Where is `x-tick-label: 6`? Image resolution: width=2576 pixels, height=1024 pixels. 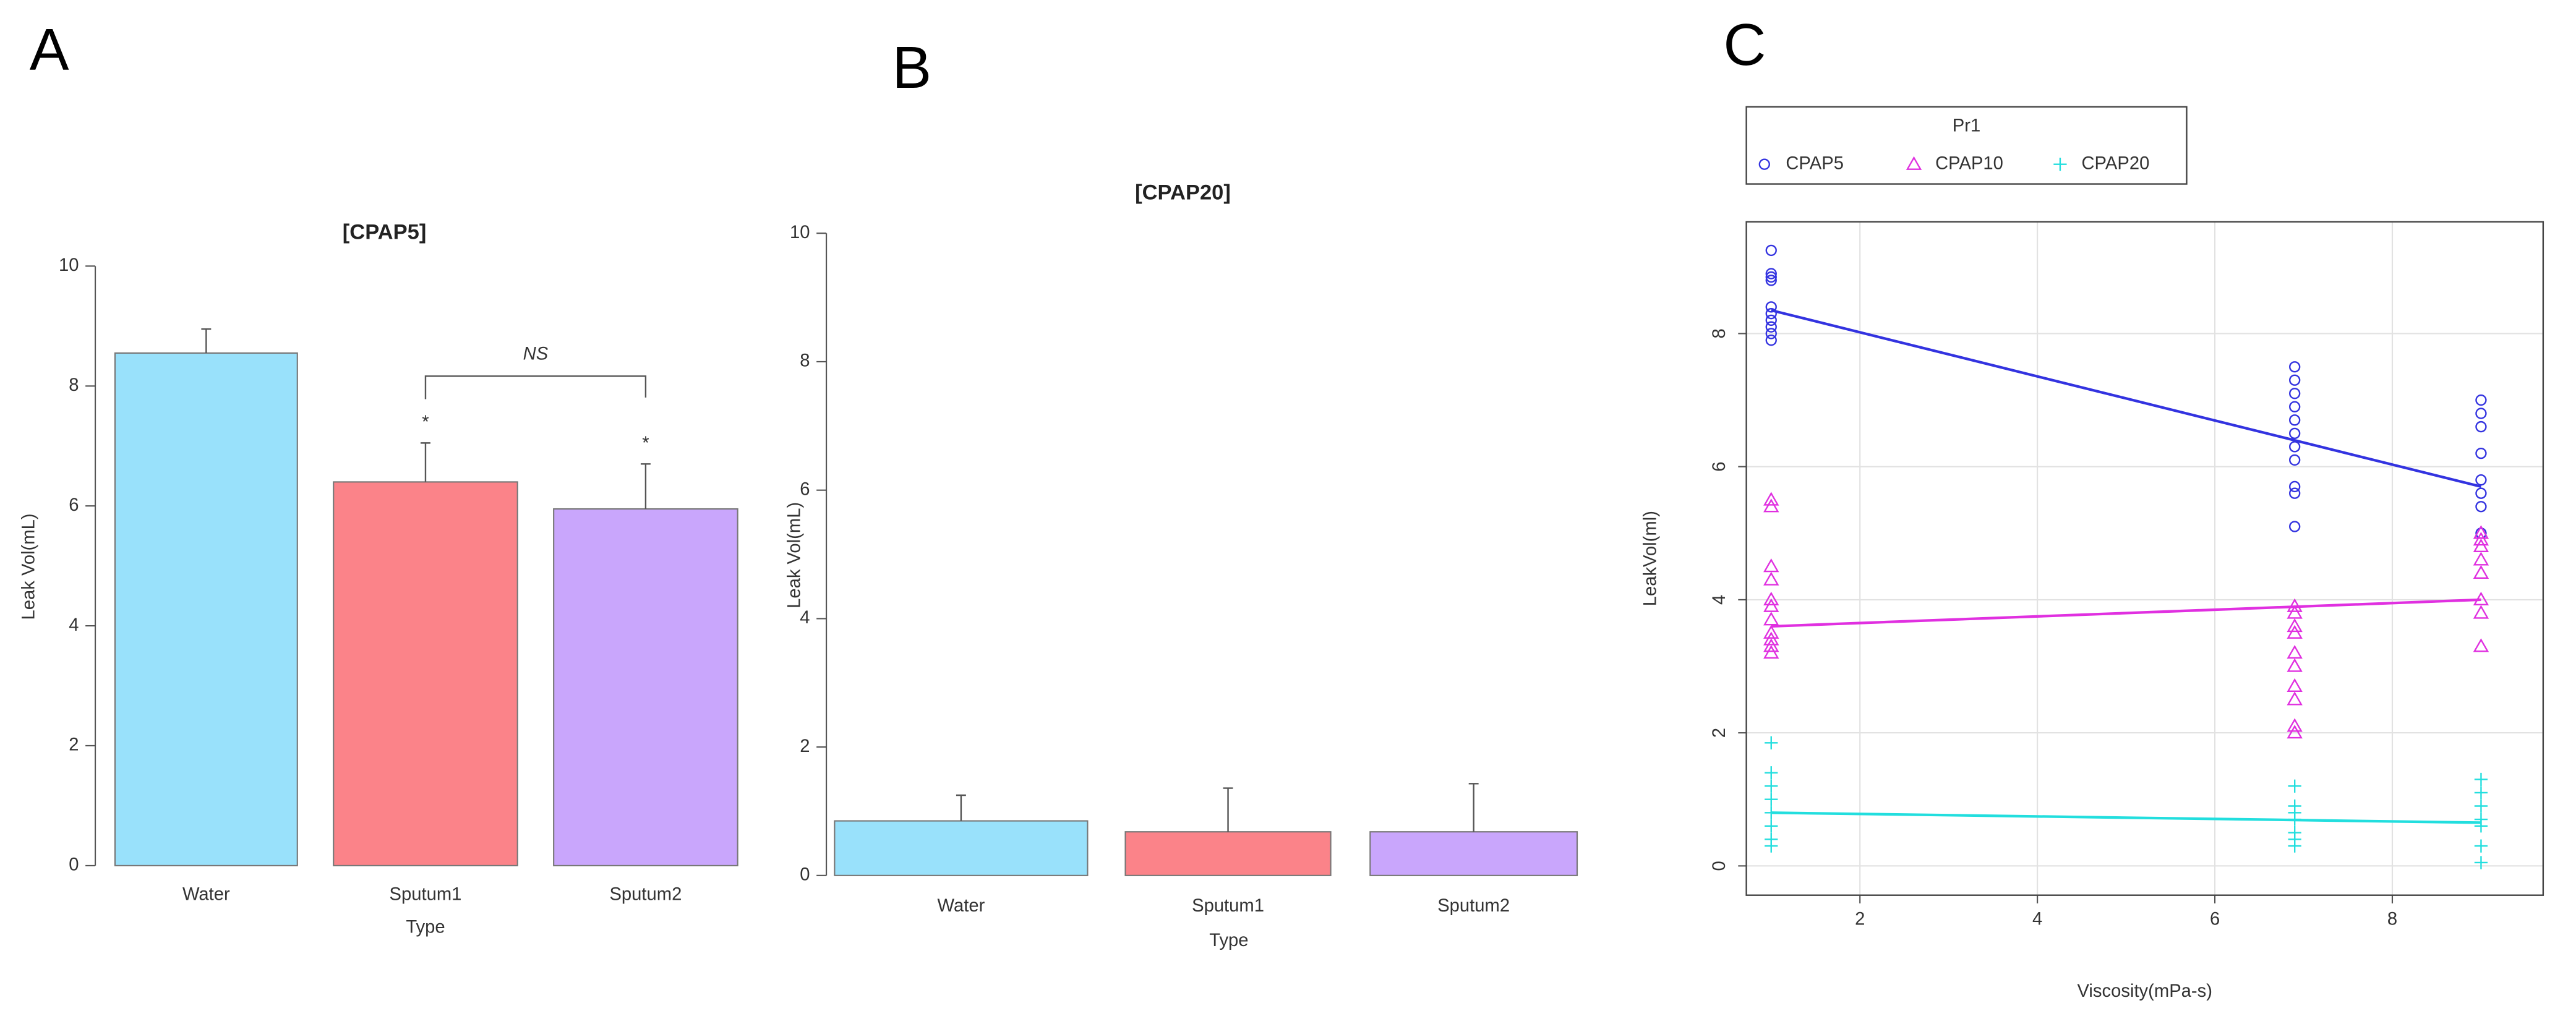 x-tick-label: 6 is located at coordinates (2215, 919).